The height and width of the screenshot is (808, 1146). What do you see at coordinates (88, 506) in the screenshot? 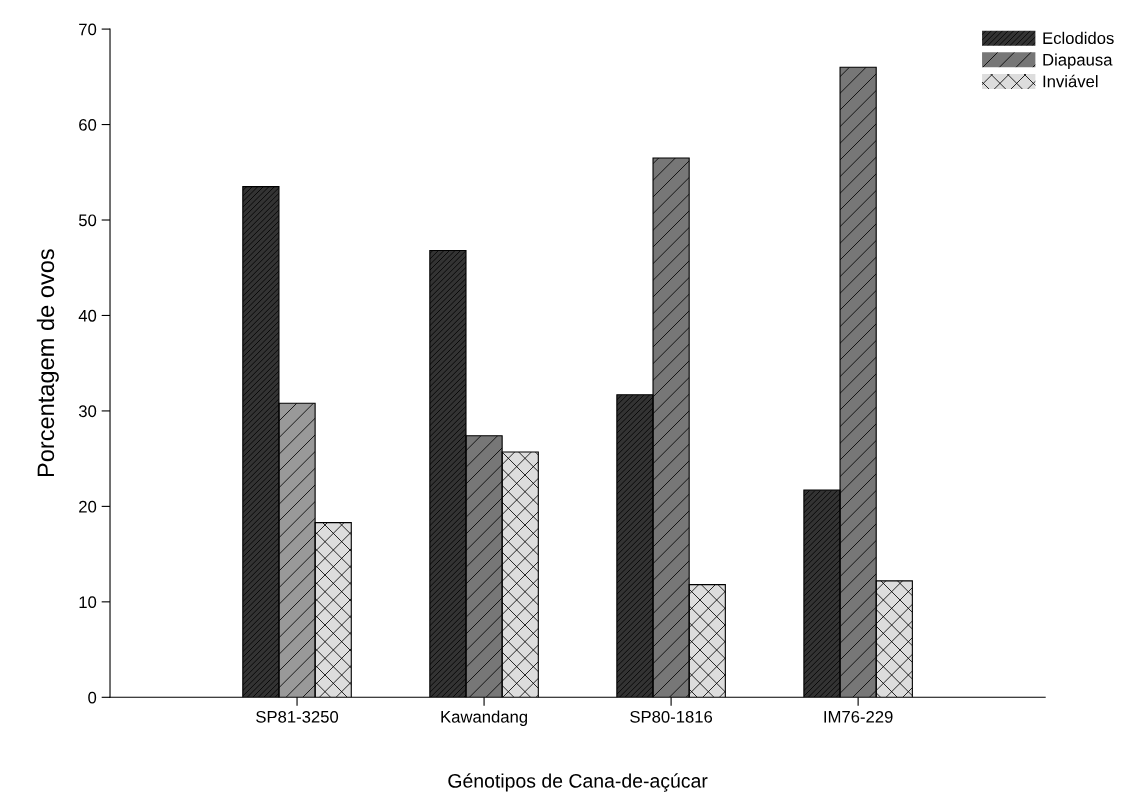
I see `y-tick-label: 20` at bounding box center [88, 506].